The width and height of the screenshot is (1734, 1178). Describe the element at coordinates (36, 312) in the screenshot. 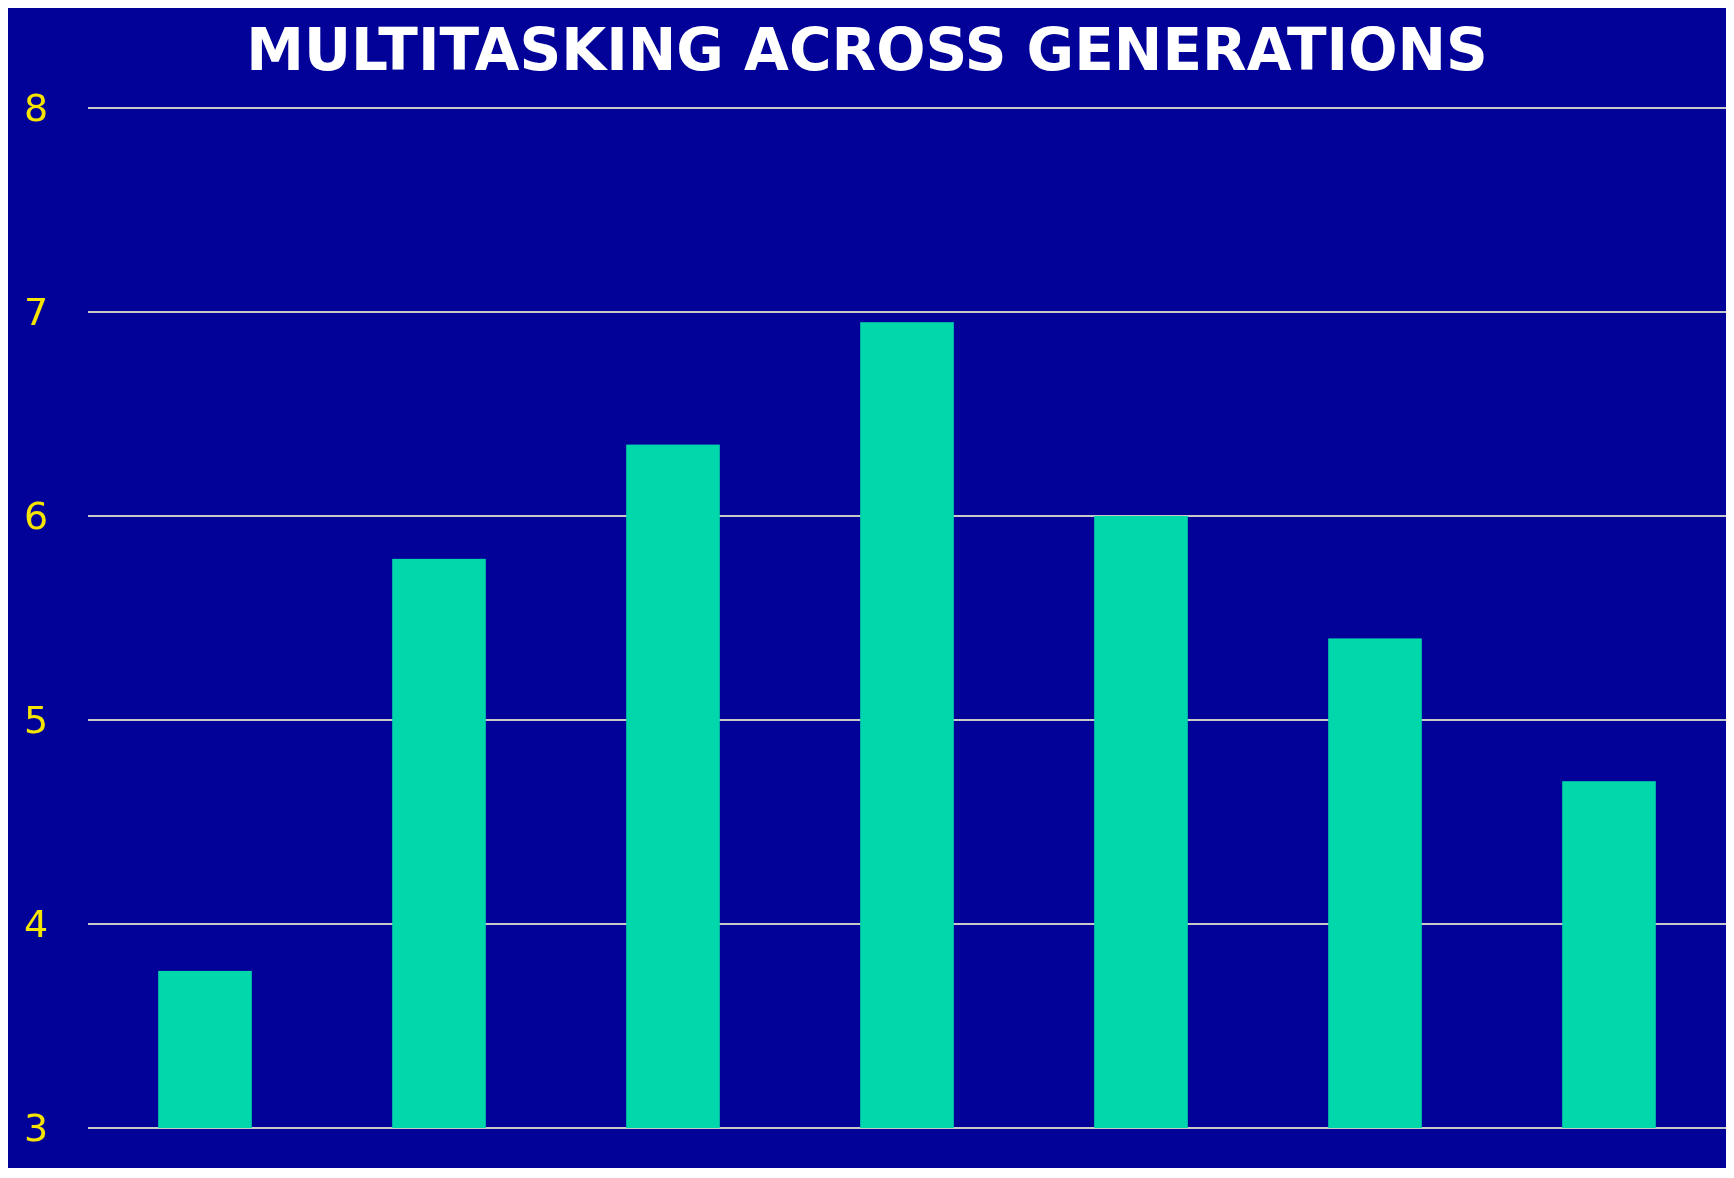

I see `y-tick-label: 7` at that location.